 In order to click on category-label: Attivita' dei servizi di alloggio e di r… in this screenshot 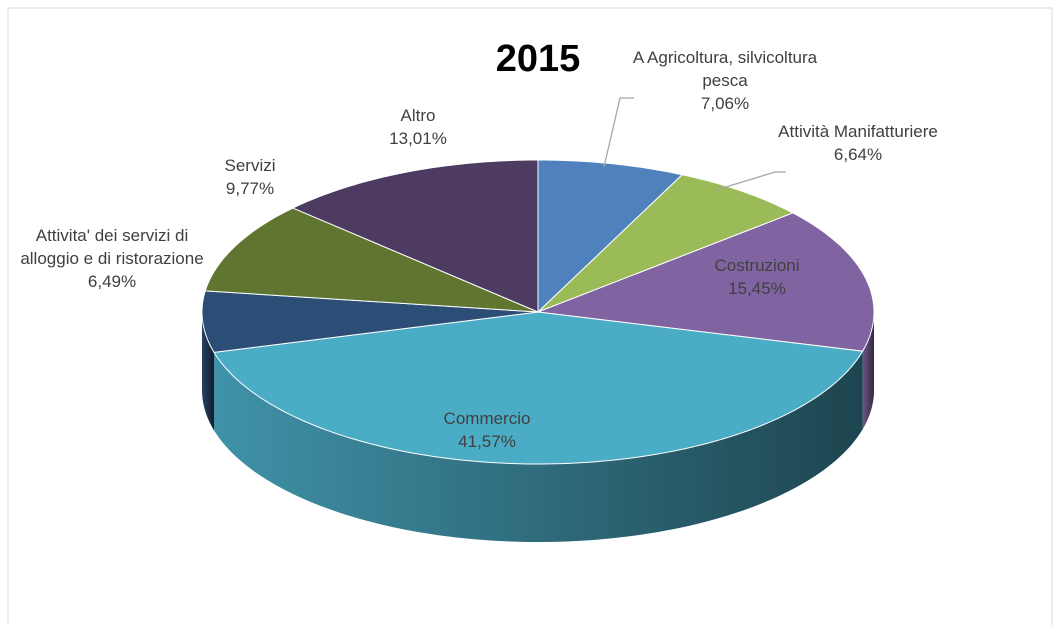, I will do `click(112, 247)`.